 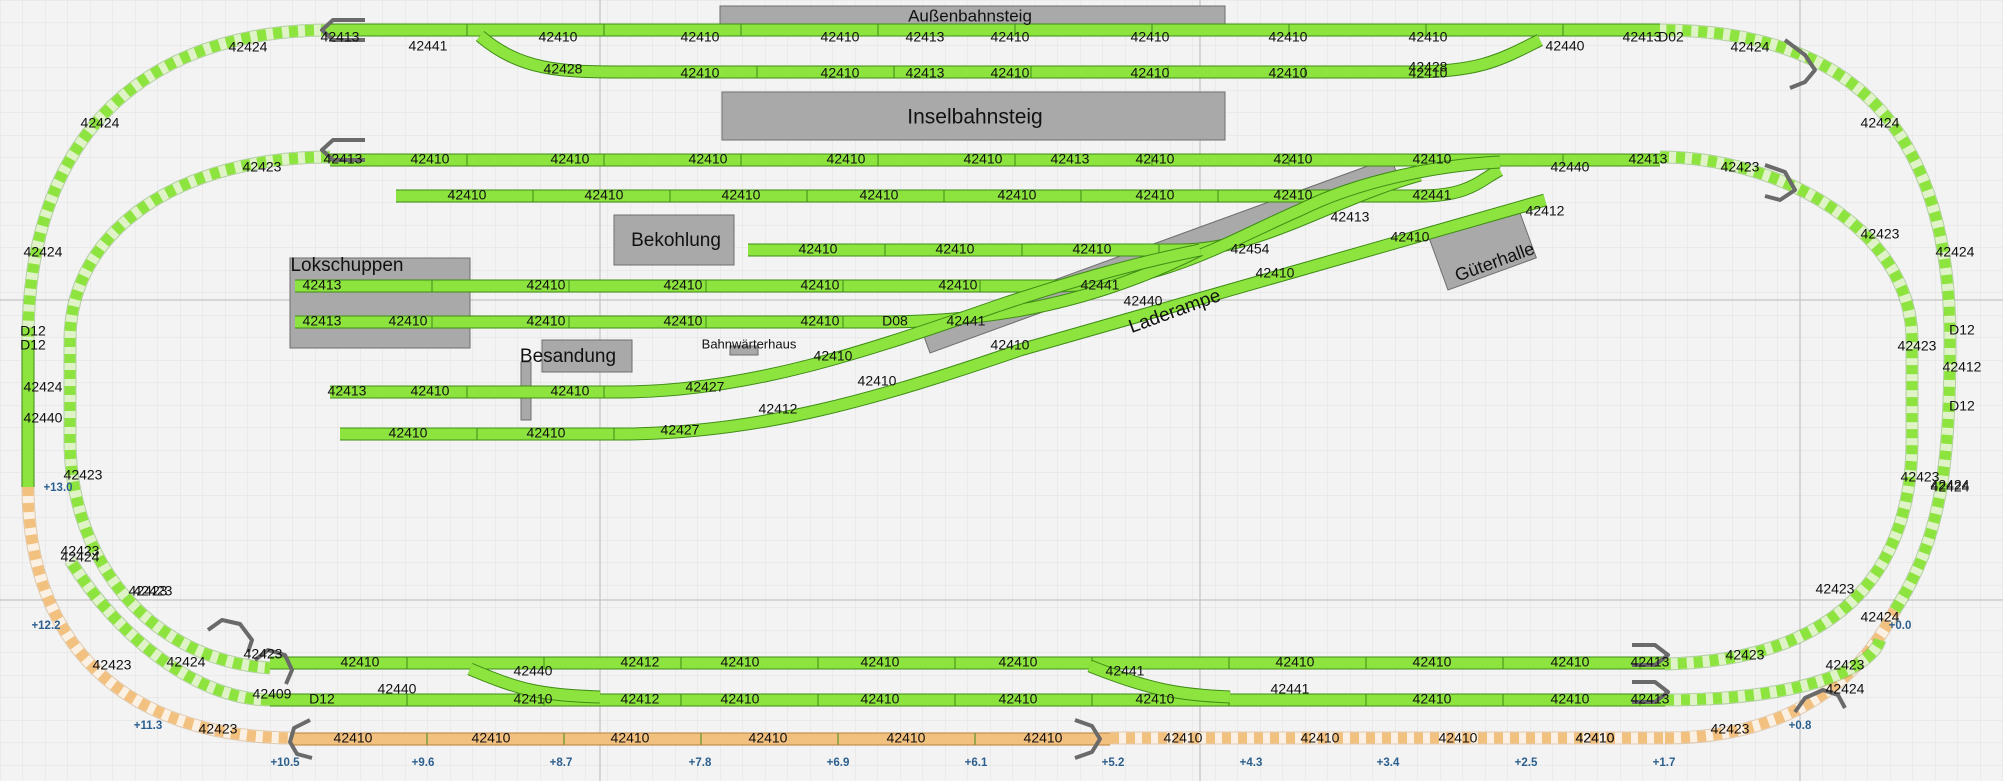 I want to click on height-label-h15: +0.8, so click(x=1800, y=726).